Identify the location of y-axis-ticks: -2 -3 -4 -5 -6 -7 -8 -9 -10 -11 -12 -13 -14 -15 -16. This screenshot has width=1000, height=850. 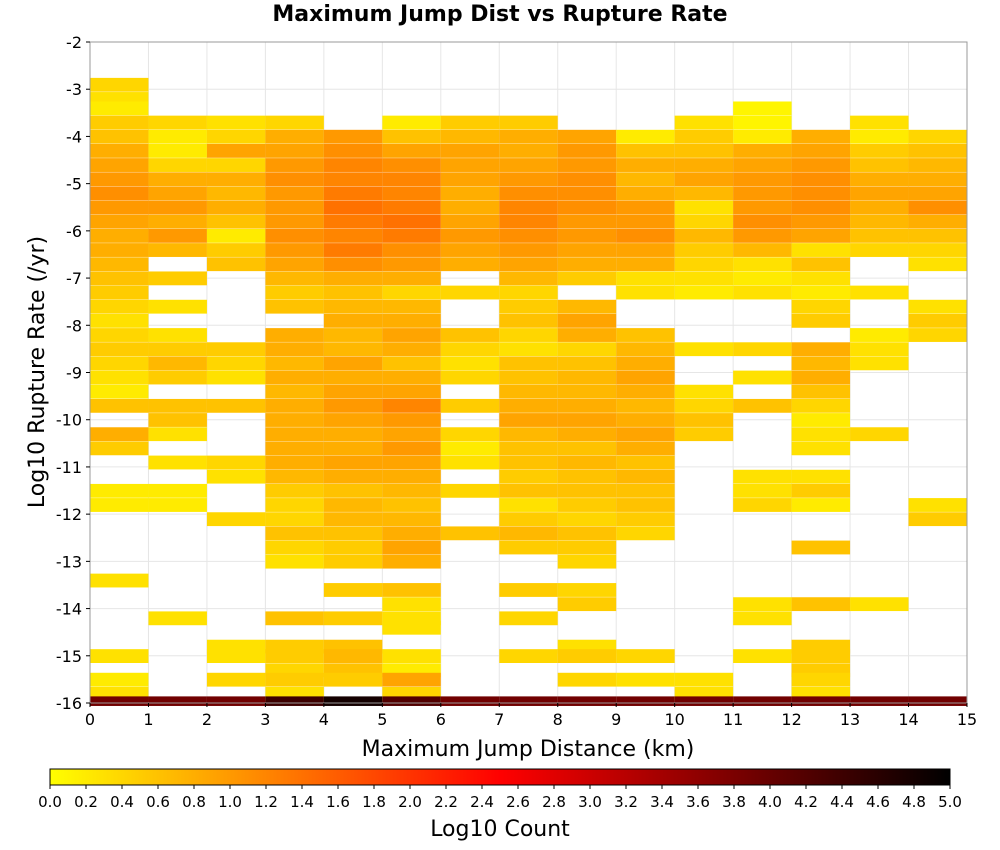
(73, 373).